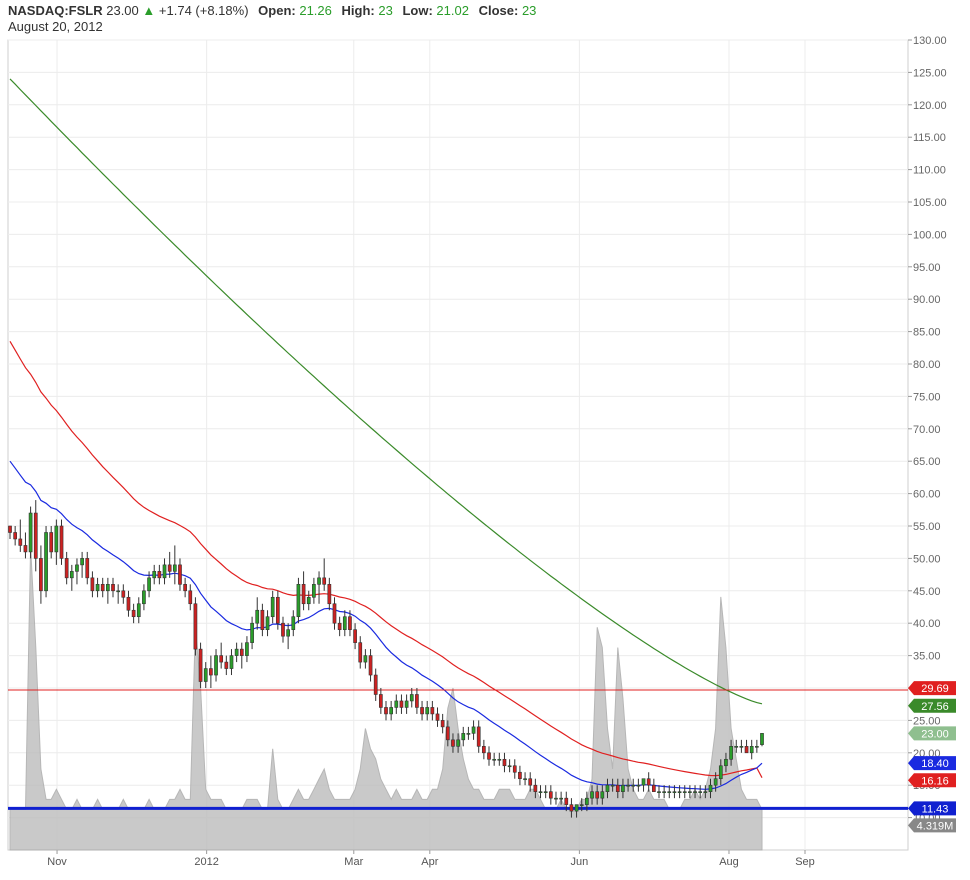 The height and width of the screenshot is (880, 970). I want to click on close-label: Close:, so click(498, 10).